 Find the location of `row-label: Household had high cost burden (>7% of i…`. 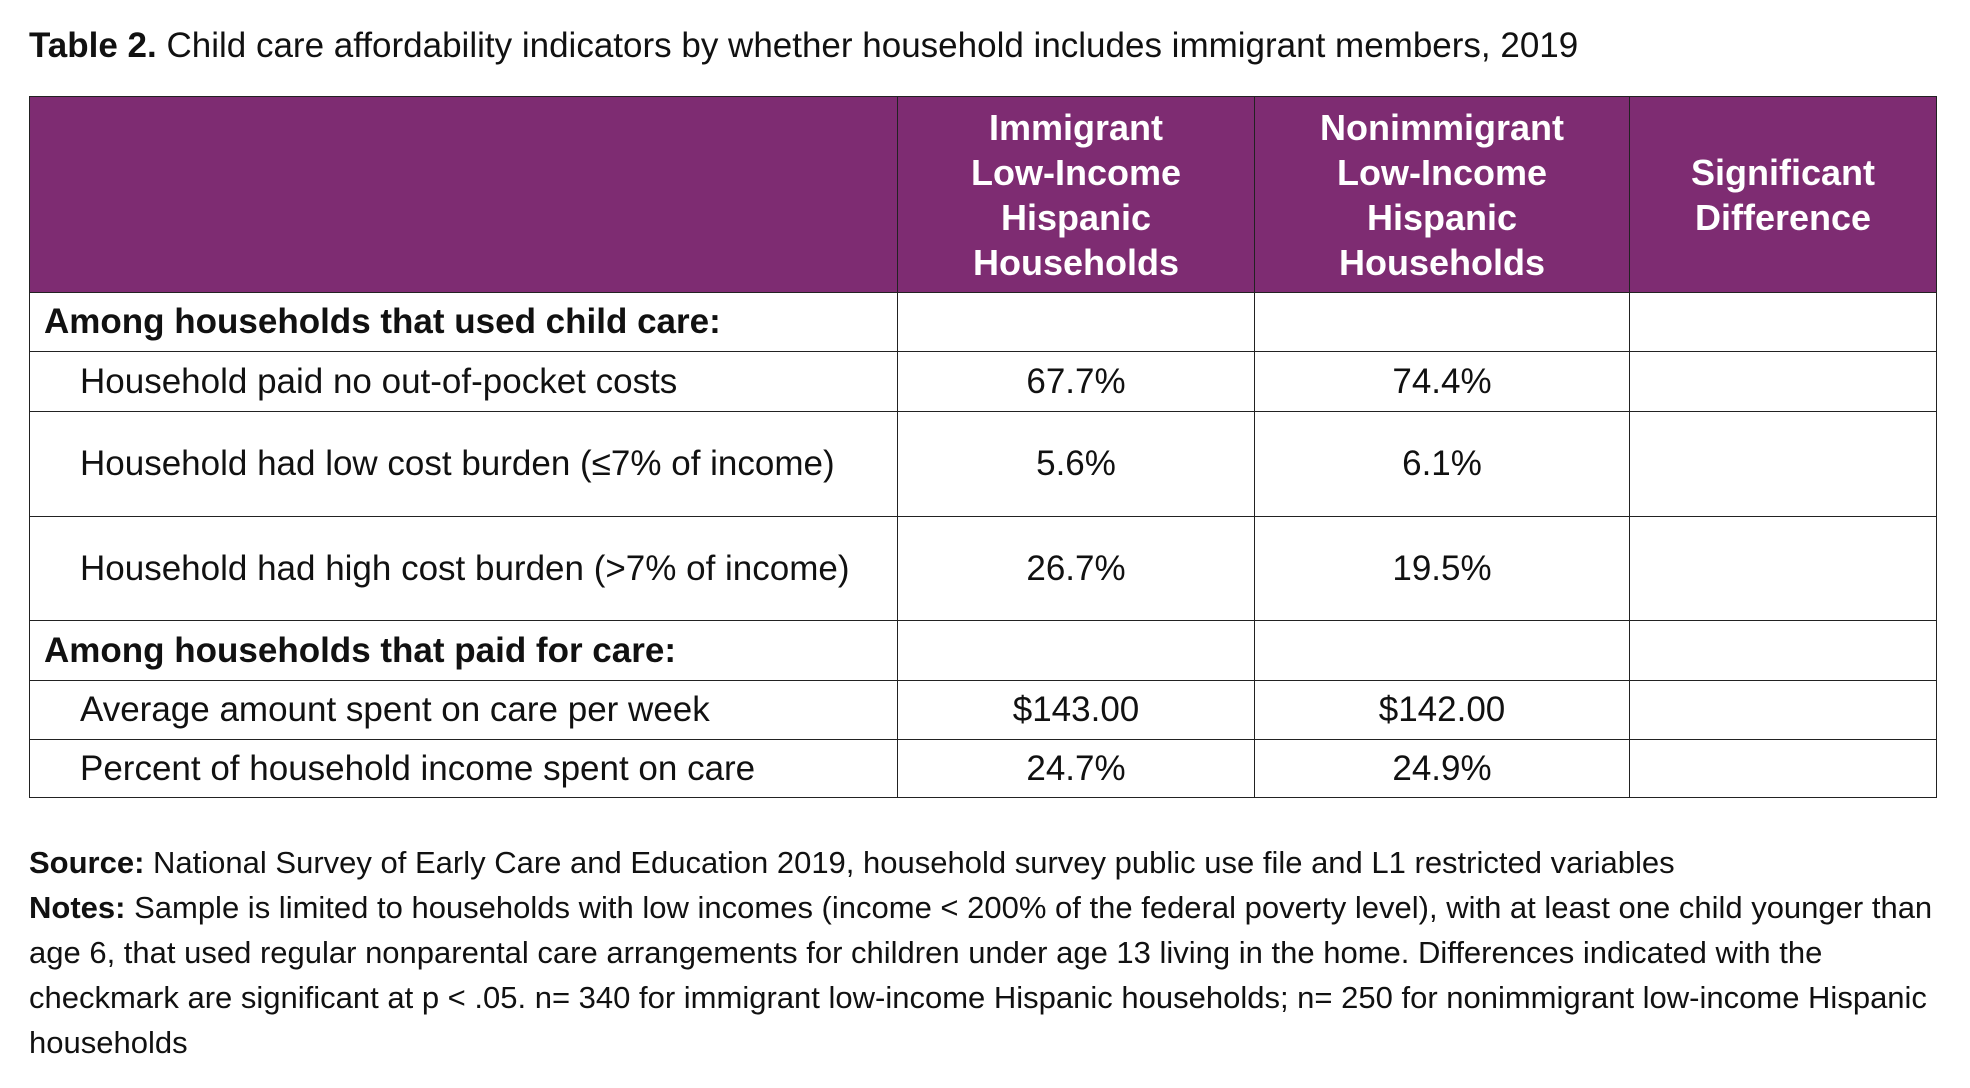

row-label: Household had high cost burden (>7% of i… is located at coordinates (463, 568).